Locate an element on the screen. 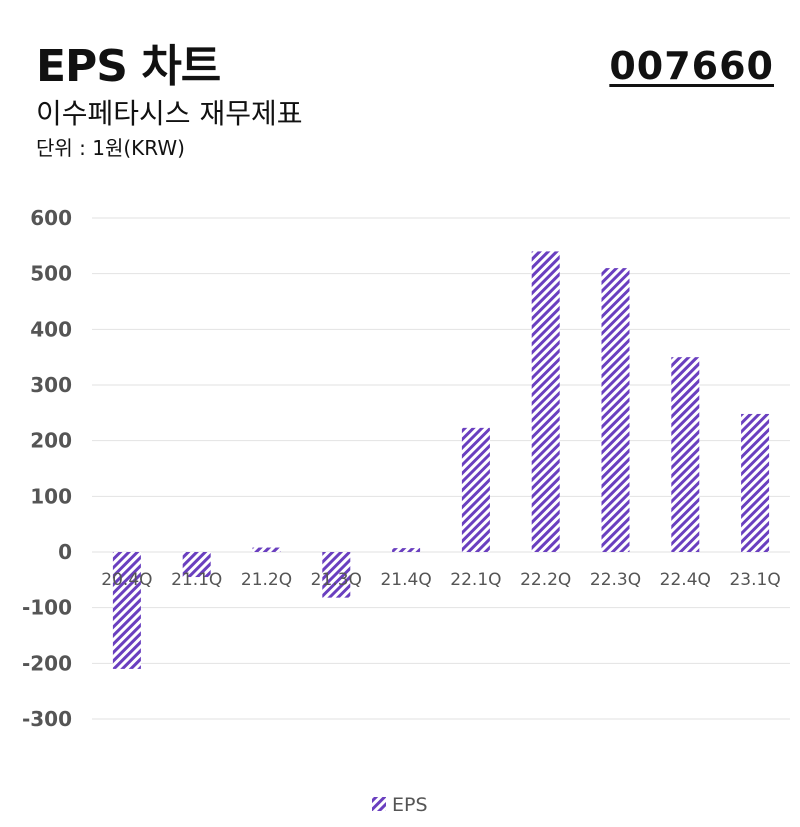 This screenshot has width=800, height=827. y-tick-label: 200 is located at coordinates (51, 441).